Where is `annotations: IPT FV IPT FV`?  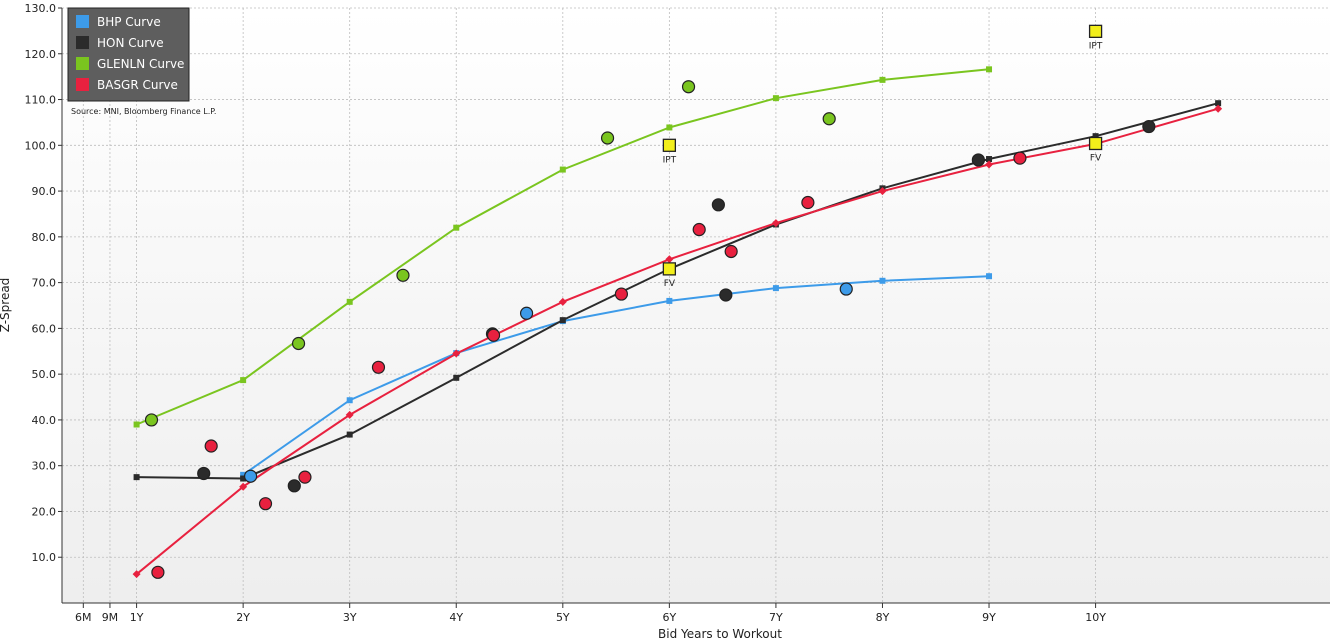
annotations: IPT FV IPT FV is located at coordinates (882, 156).